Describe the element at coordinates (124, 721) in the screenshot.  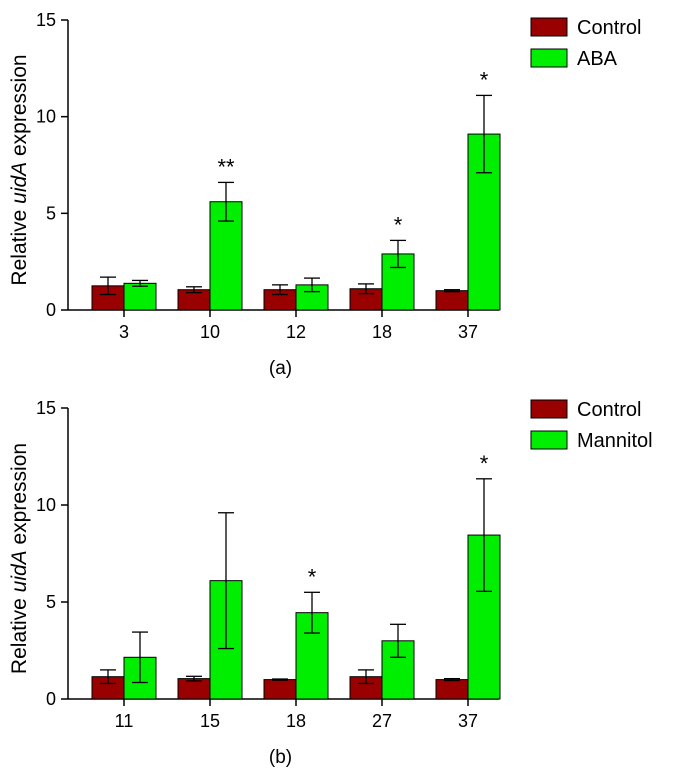
I see `x-tick-label: 11` at that location.